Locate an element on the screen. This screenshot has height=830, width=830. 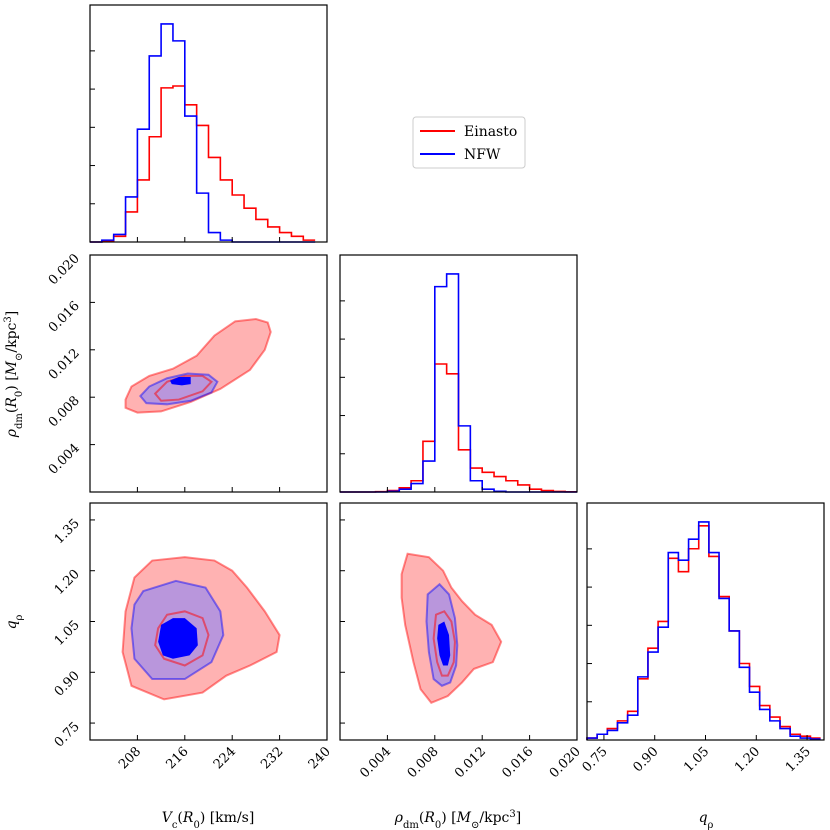
histogram-vc-einasto is located at coordinates (203, 164).